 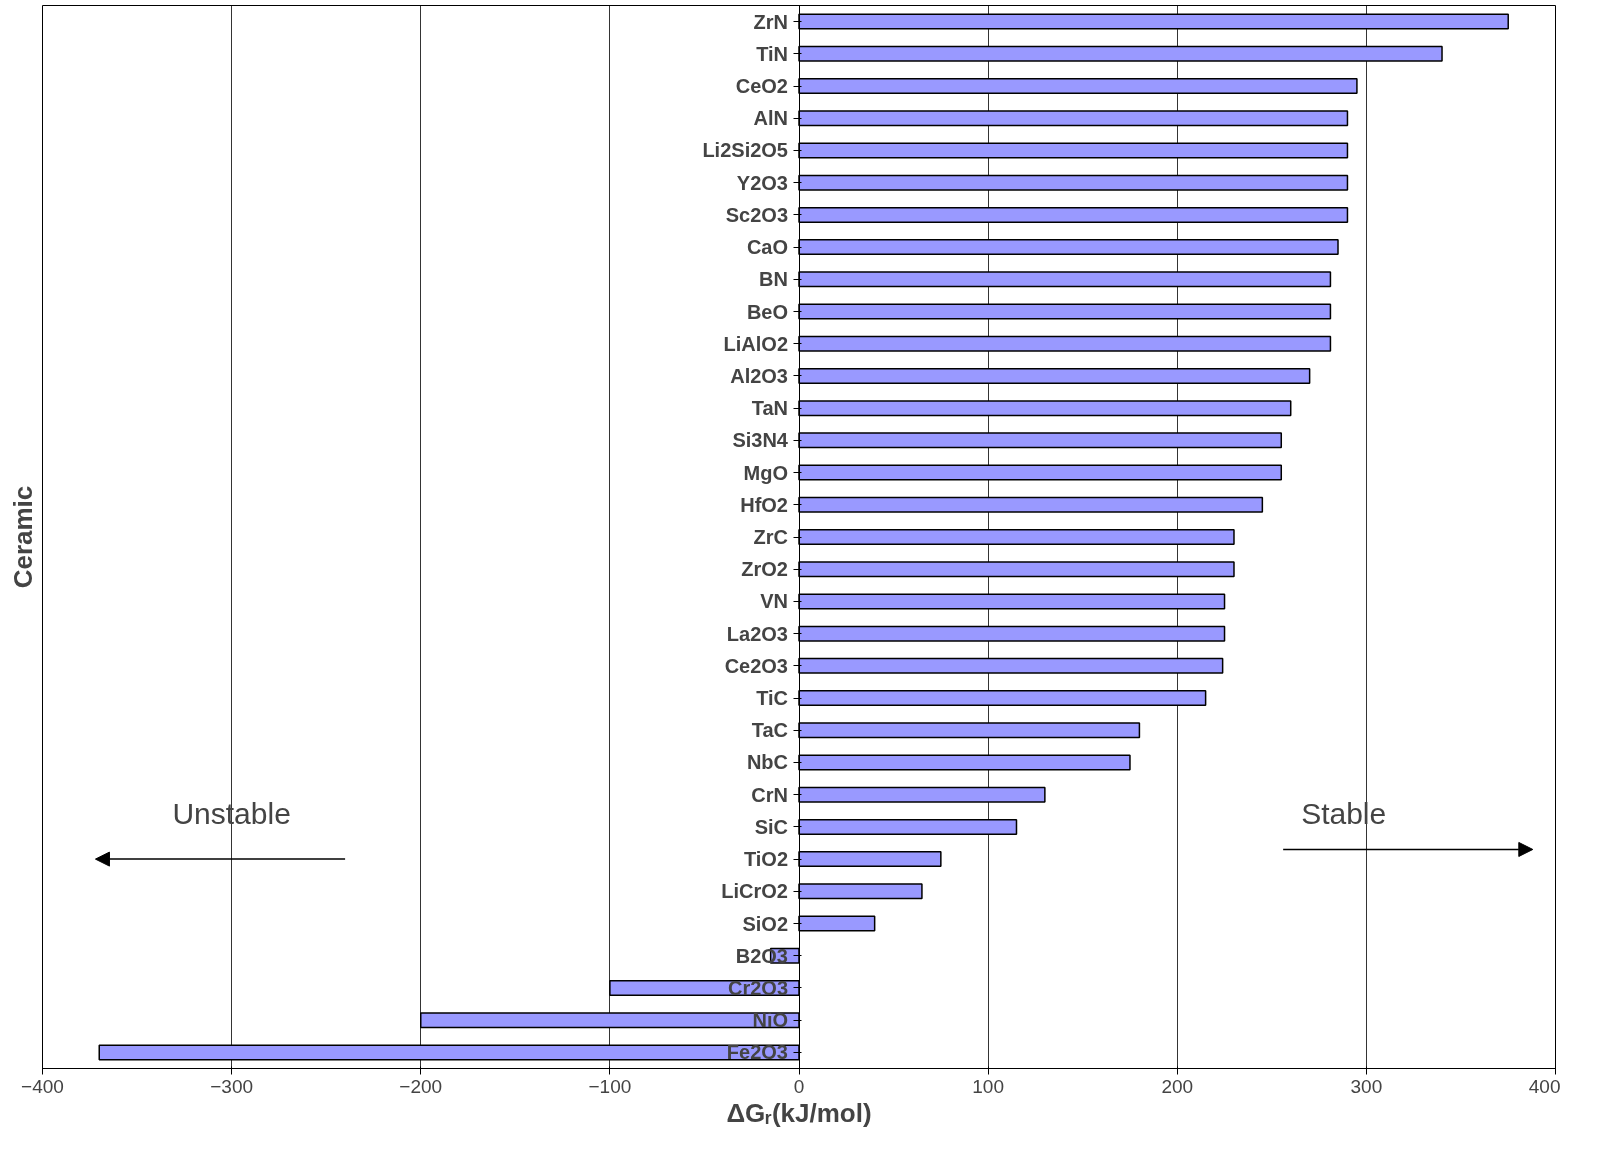 I want to click on y-tick-label: TiO2, so click(x=765, y=859).